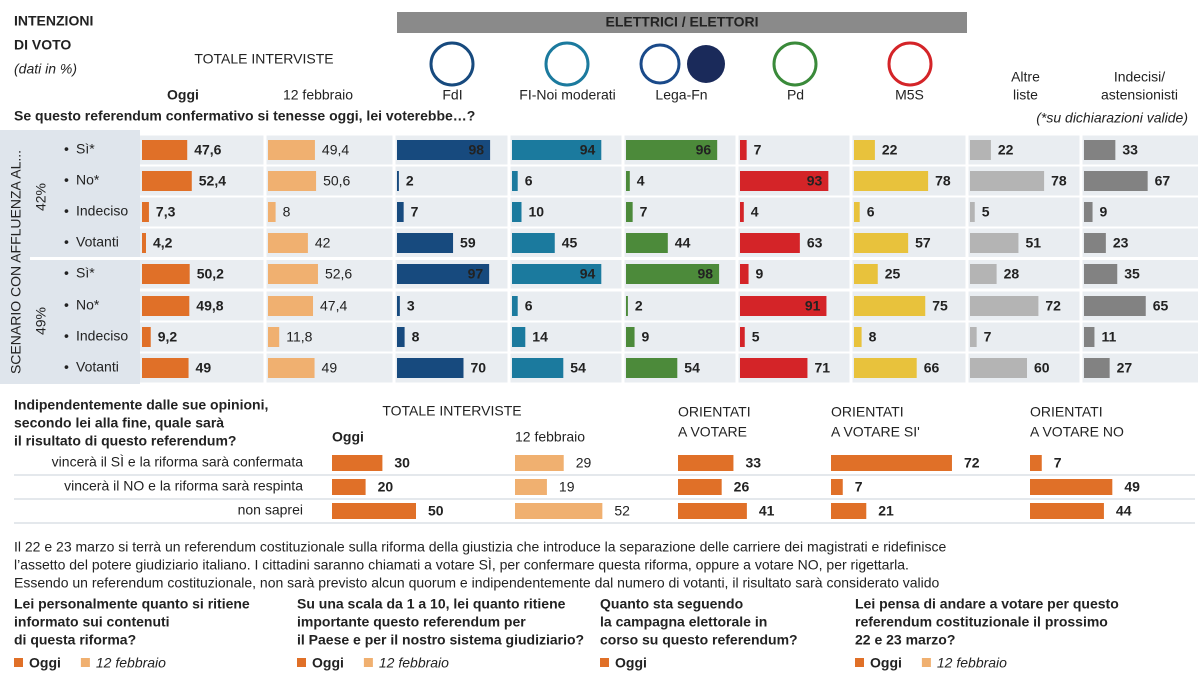 Image resolution: width=1200 pixels, height=675 pixels. Describe the element at coordinates (886, 511) in the screenshot. I see `value-label: 21` at that location.